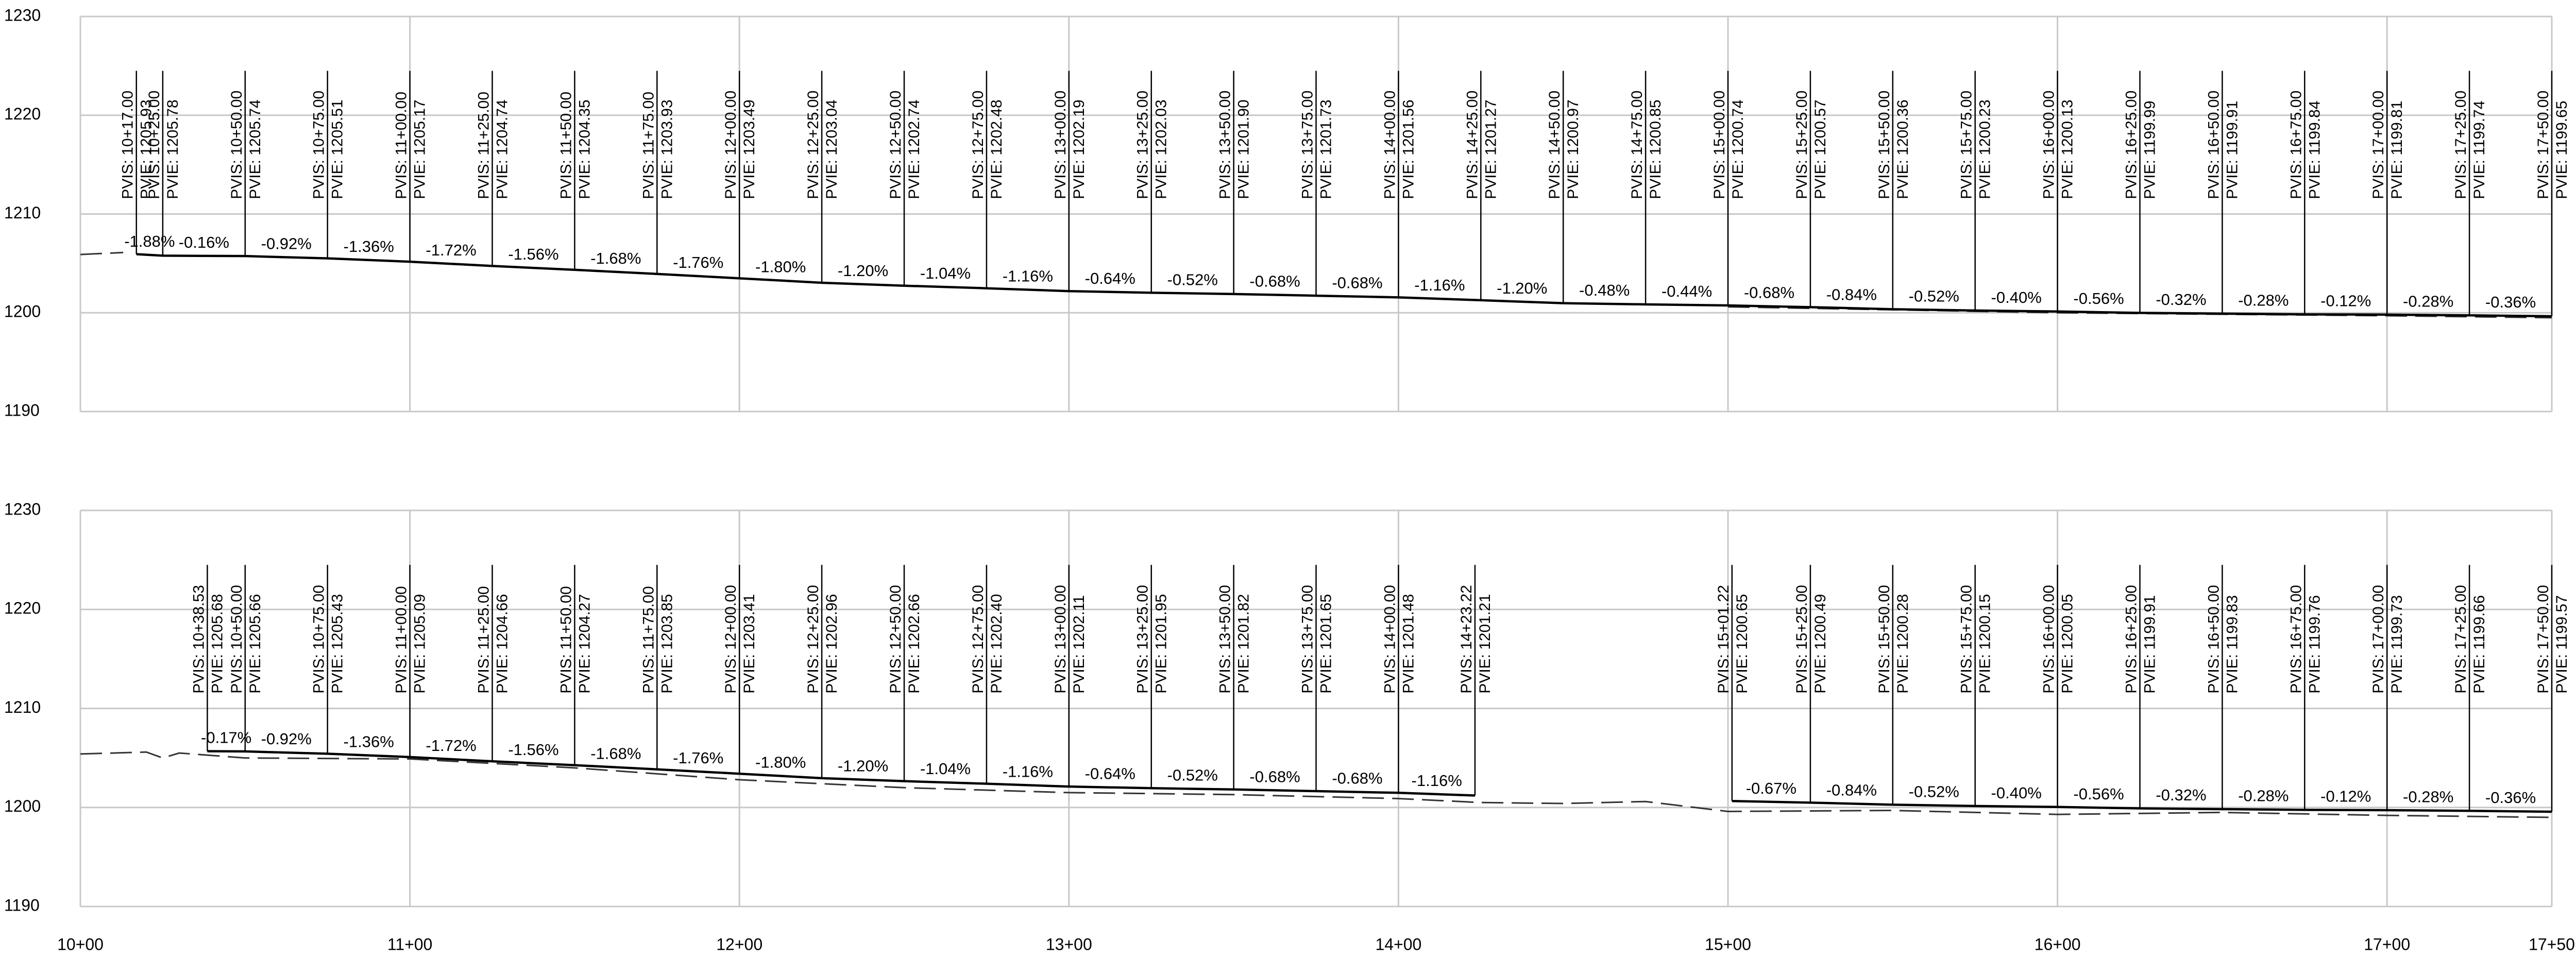  Describe the element at coordinates (2510, 798) in the screenshot. I see `grade-label: -0.36%` at that location.